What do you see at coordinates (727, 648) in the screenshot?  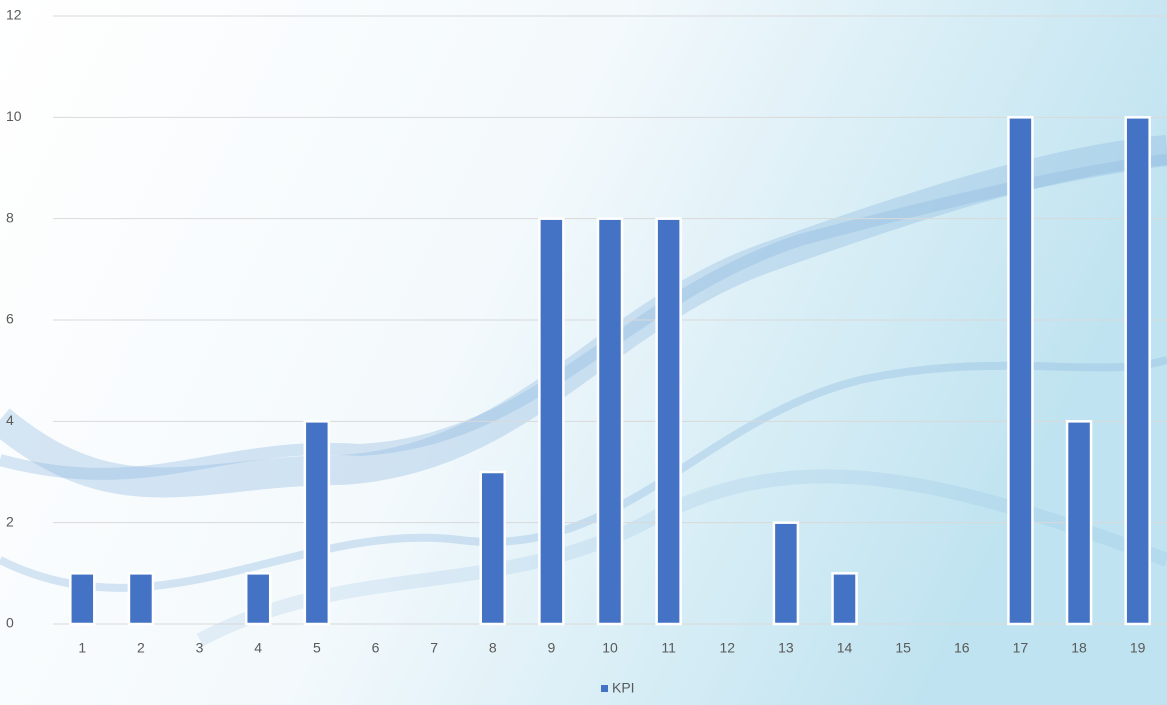 I see `x-tick-label: 12` at bounding box center [727, 648].